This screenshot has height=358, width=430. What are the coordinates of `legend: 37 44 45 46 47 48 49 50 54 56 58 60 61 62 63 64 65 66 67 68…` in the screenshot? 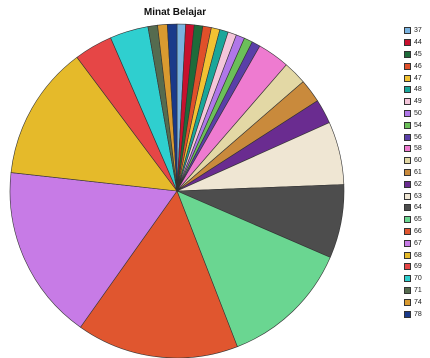 It's located at (417, 172).